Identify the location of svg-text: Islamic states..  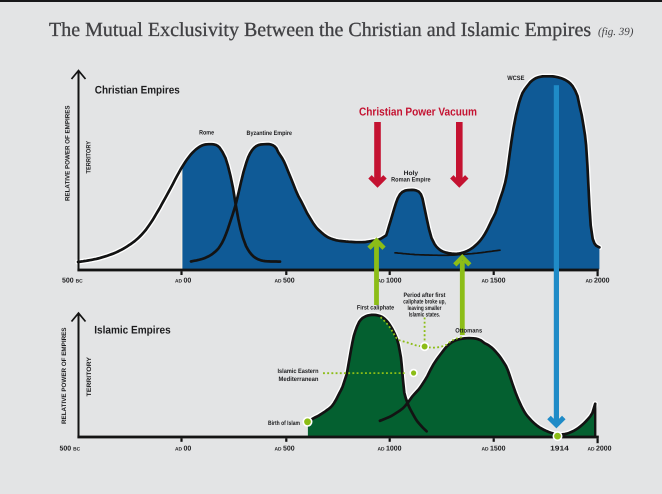
(425, 314).